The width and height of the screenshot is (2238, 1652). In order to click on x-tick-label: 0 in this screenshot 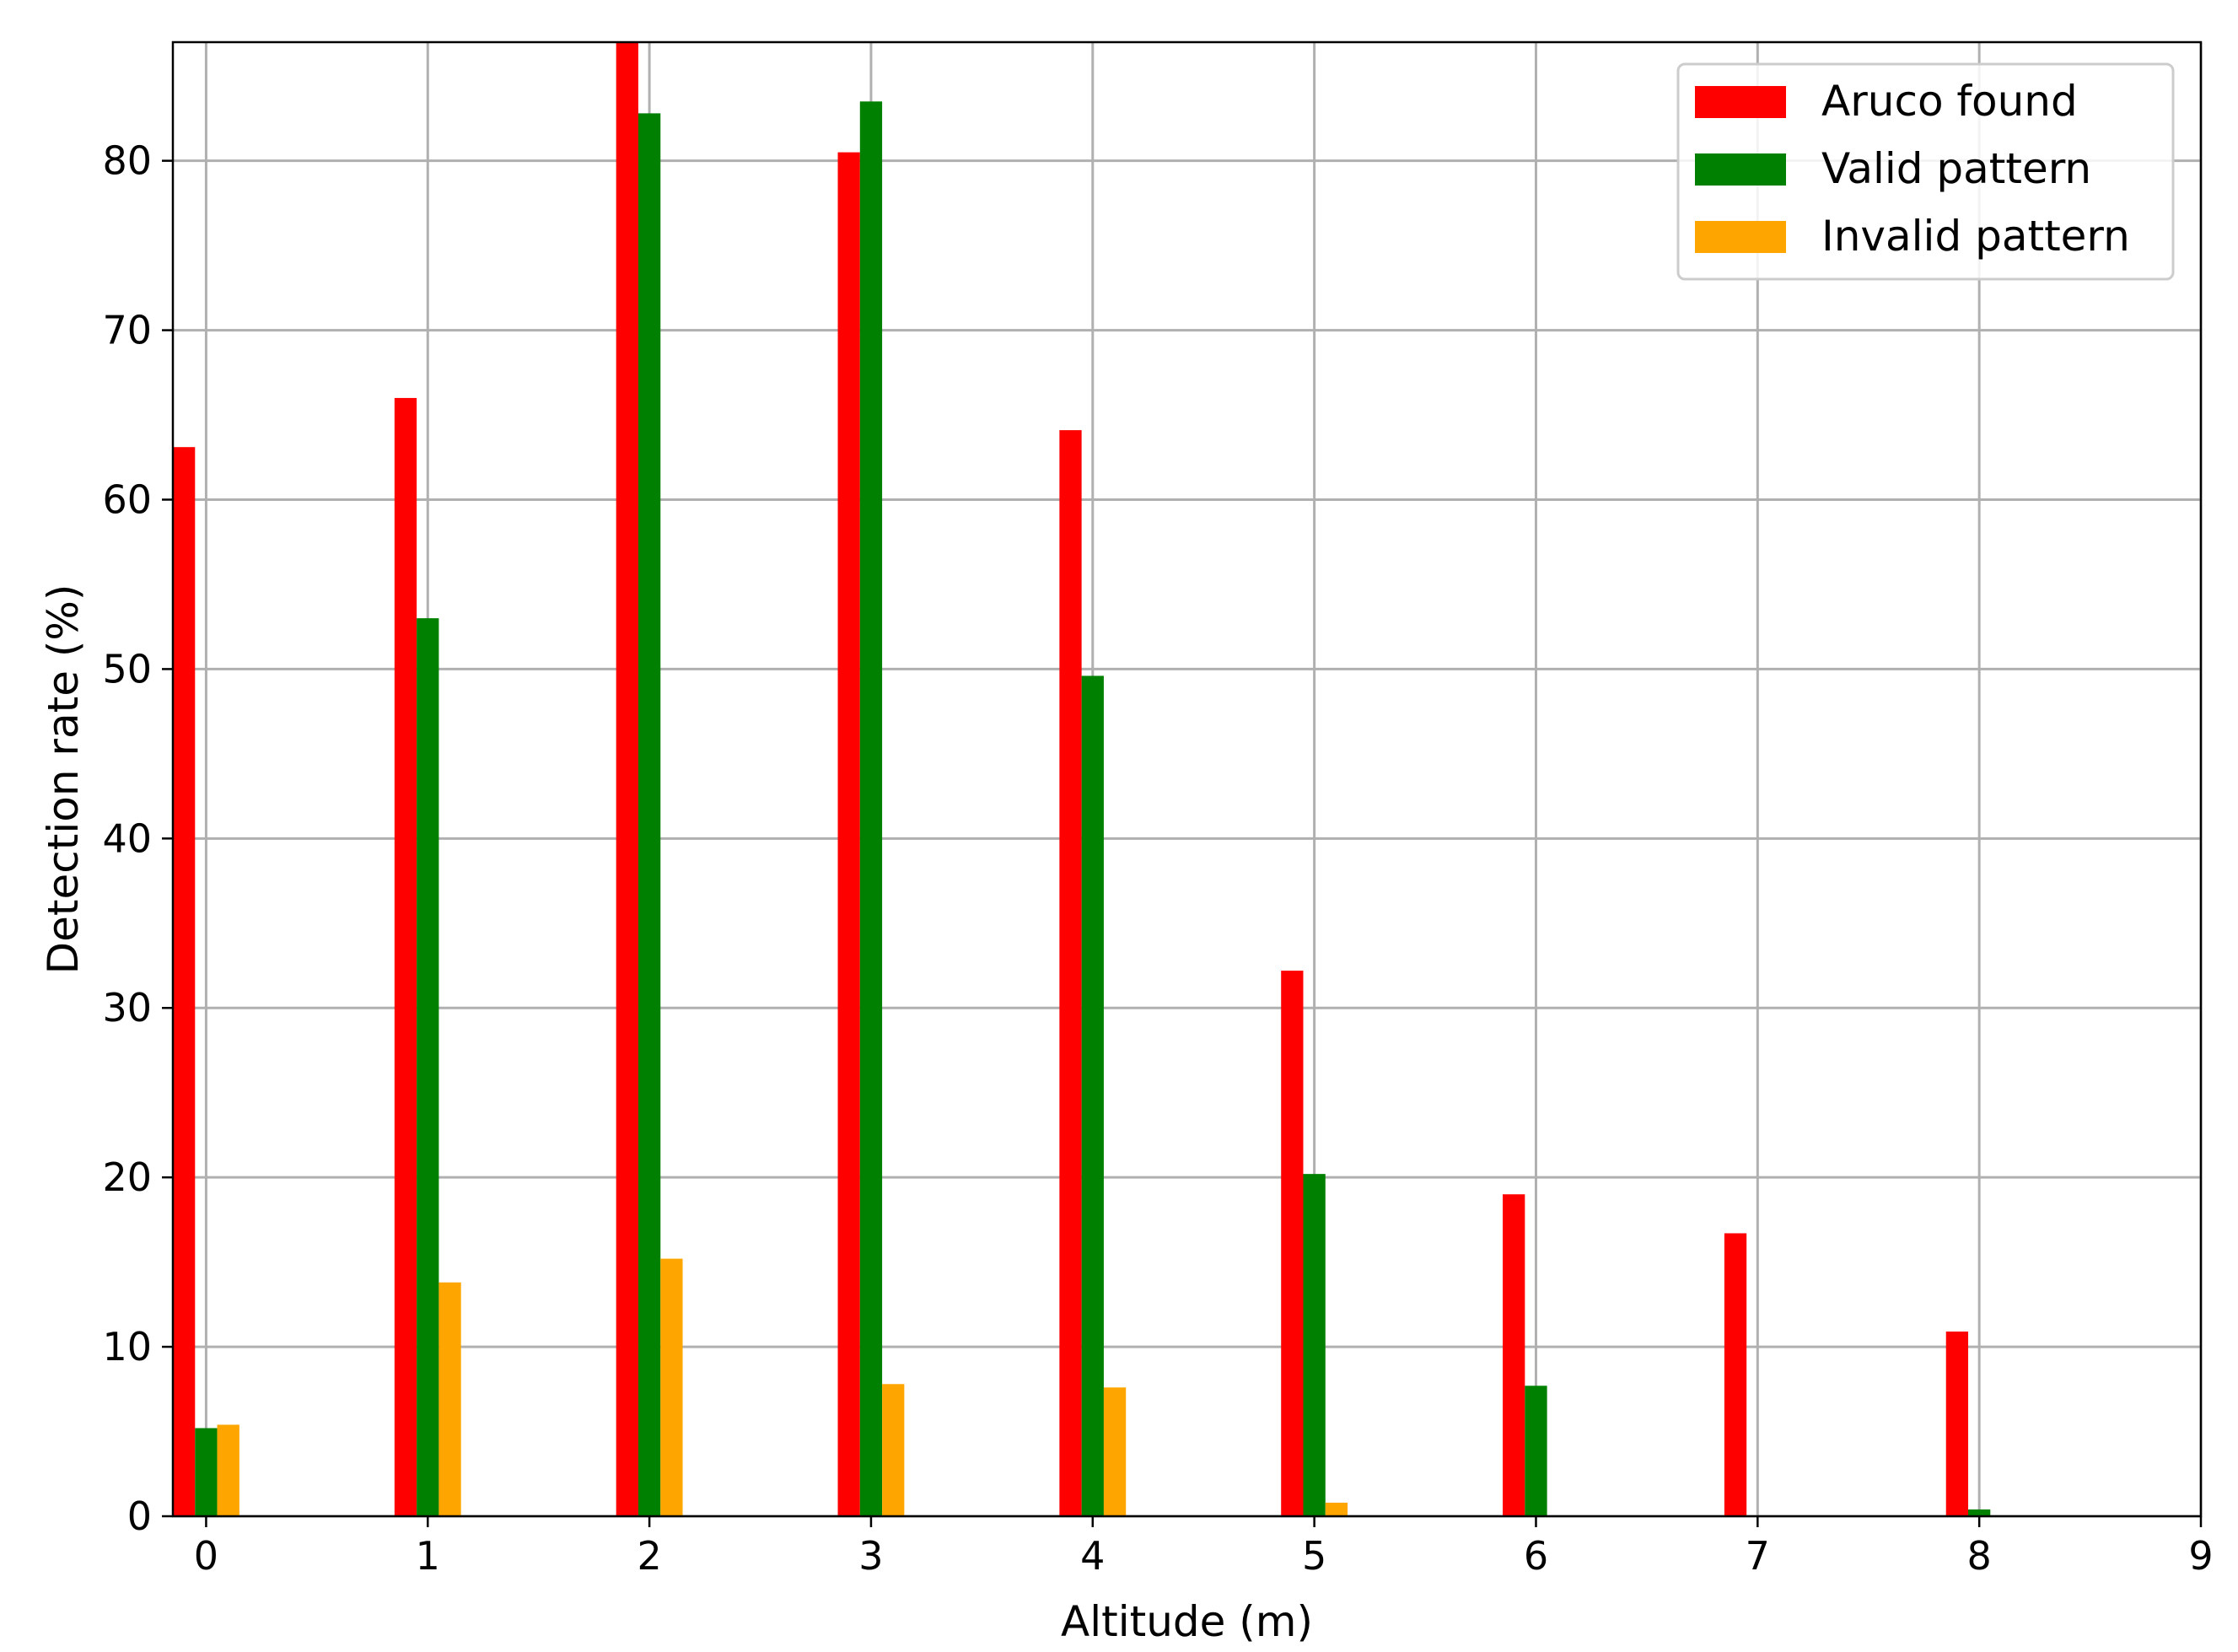, I will do `click(206, 1556)`.